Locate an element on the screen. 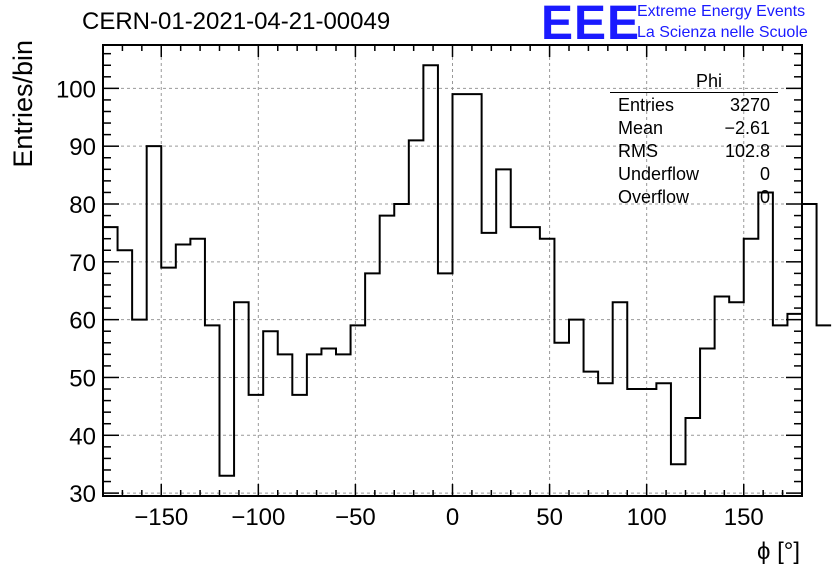 Image resolution: width=836 pixels, height=572 pixels. x-axis-label: ϕ [°] is located at coordinates (778, 551).